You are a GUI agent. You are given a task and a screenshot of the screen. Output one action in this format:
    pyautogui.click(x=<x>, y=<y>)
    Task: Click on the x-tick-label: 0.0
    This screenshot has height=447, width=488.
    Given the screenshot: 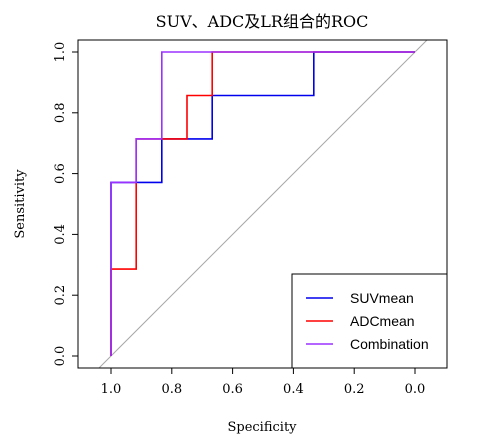 What is the action you would take?
    pyautogui.click(x=415, y=389)
    